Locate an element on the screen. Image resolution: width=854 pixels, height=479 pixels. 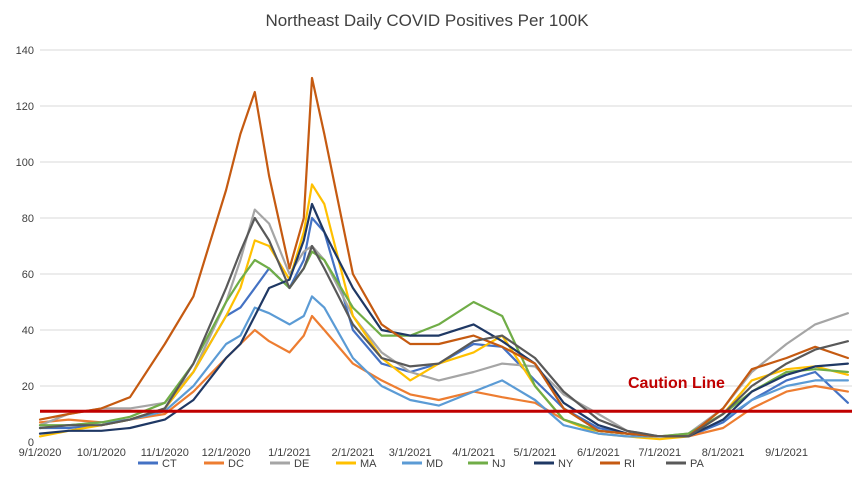
legend-label-ny: NY is located at coordinates (566, 464).